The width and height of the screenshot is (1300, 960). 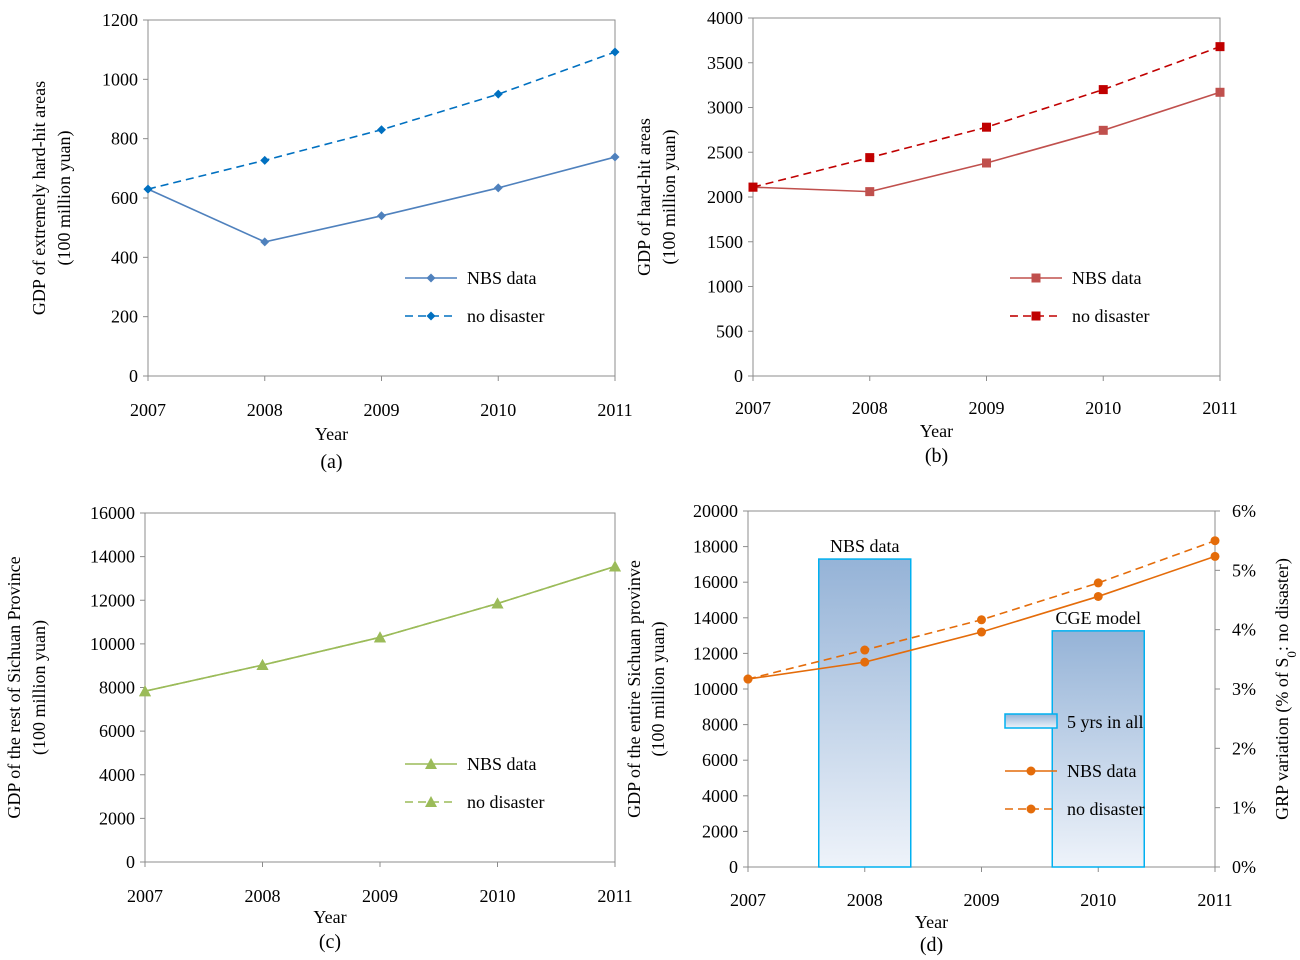 I want to click on y-tick-label: 6000, so click(x=720, y=760).